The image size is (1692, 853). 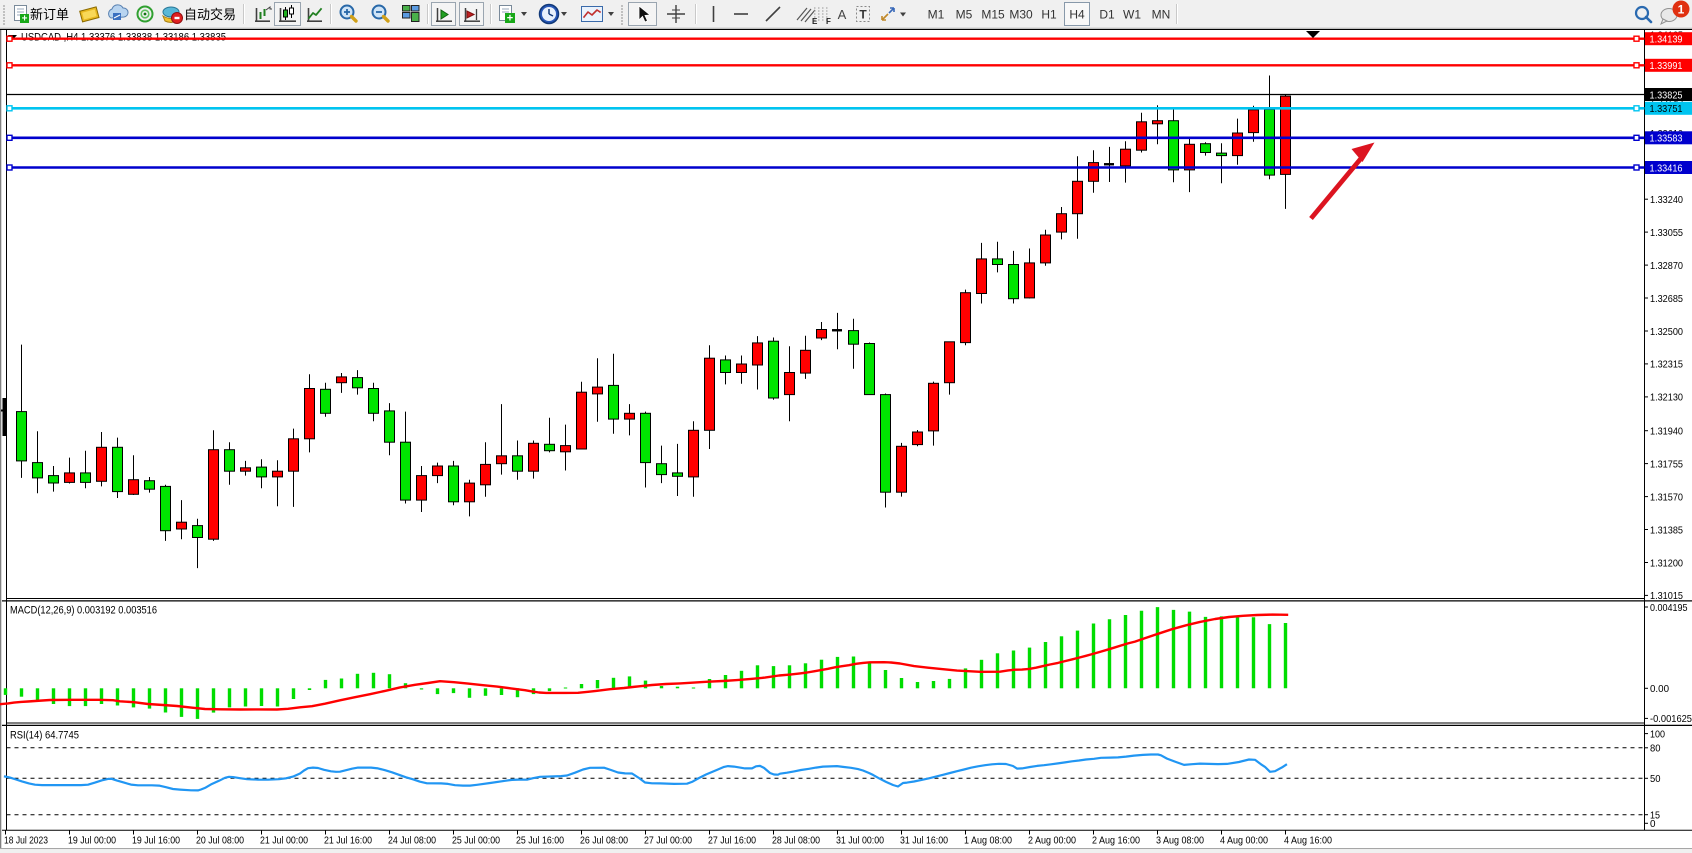 What do you see at coordinates (1116, 841) in the screenshot?
I see `svg-text: 2 Aug 16:00` at bounding box center [1116, 841].